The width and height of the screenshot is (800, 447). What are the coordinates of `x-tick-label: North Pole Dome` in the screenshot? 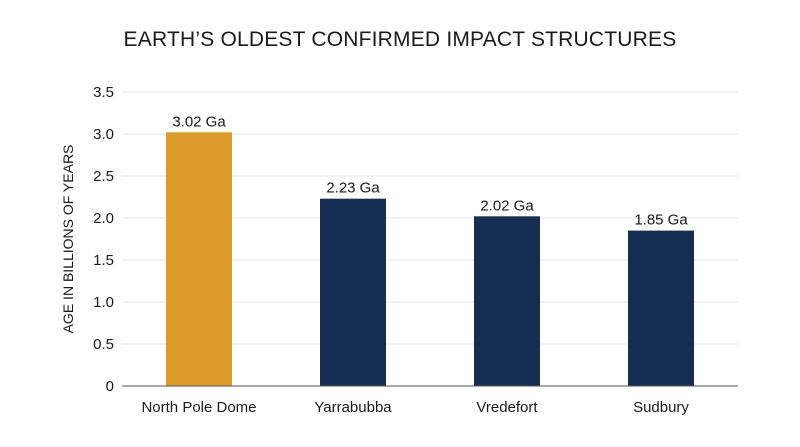 It's located at (198, 407).